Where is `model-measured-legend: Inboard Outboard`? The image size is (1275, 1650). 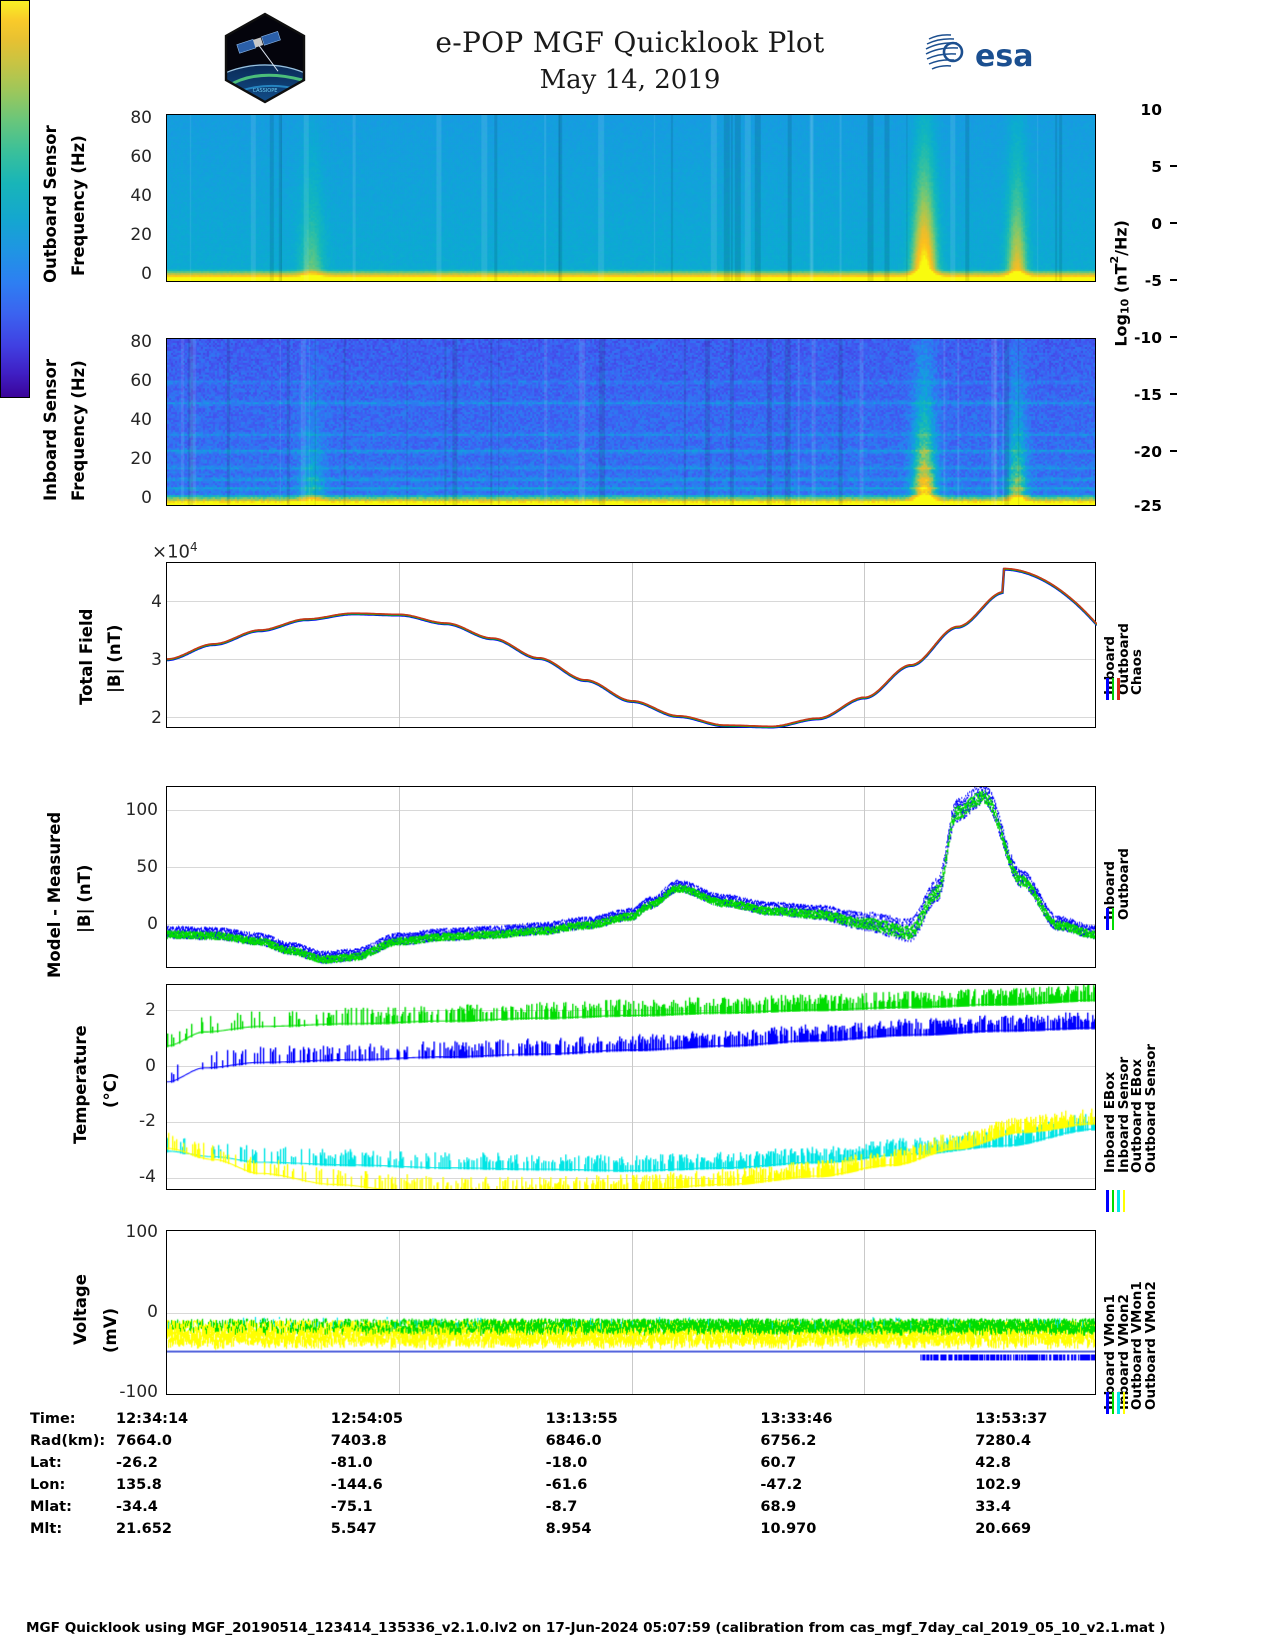 model-measured-legend: Inboard Outboard is located at coordinates (1117, 865).